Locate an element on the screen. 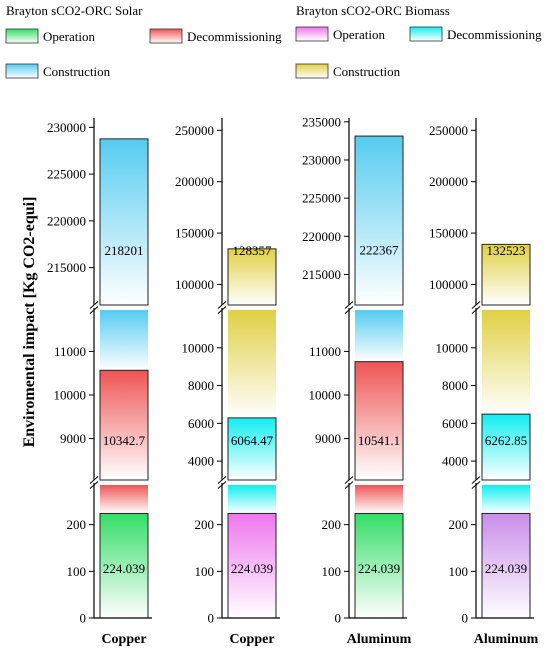 The image size is (550, 652). y-tick-label: 235000 is located at coordinates (321, 121).